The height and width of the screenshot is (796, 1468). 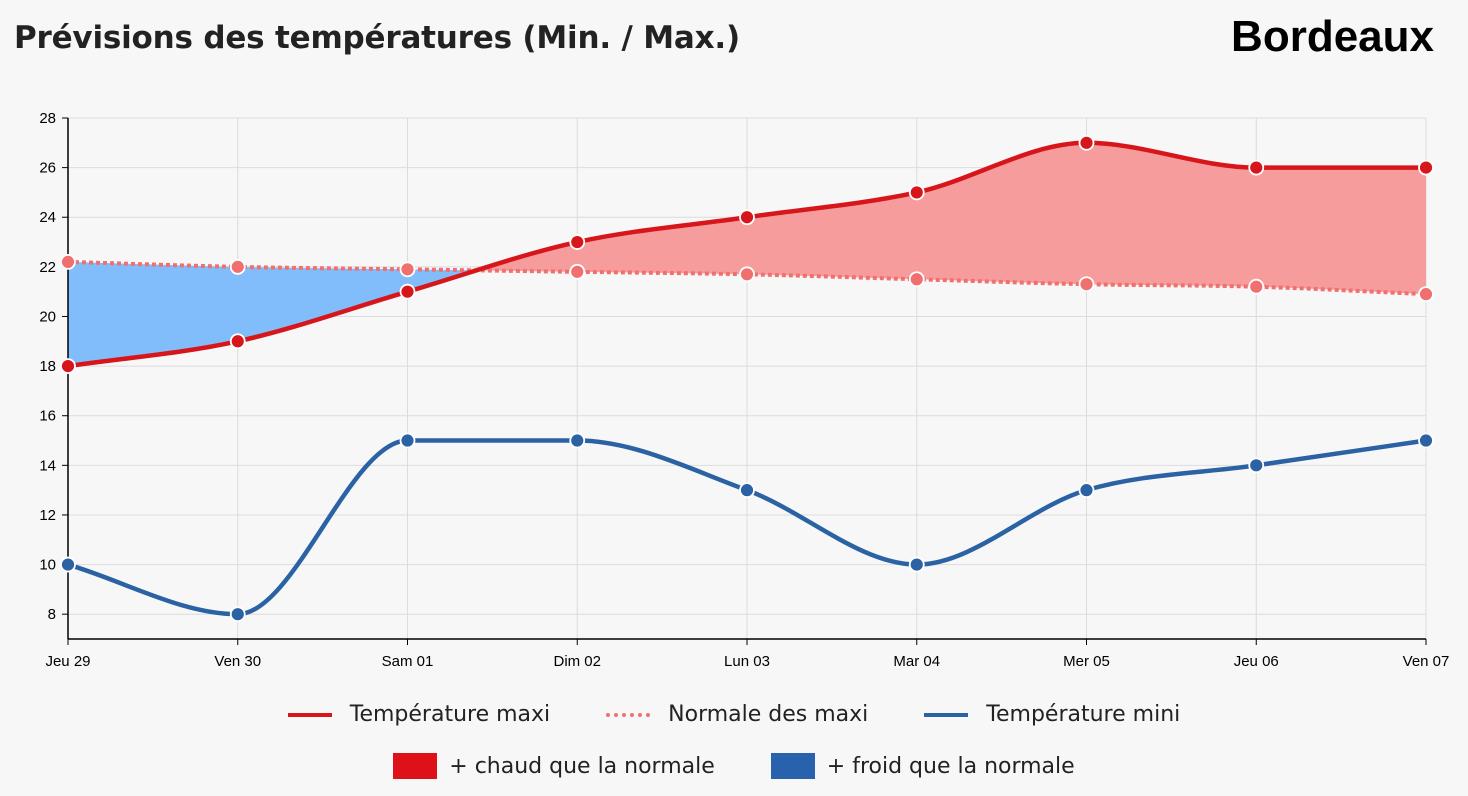 I want to click on legend-item-warmer: + chaud que la normale, so click(x=554, y=766).